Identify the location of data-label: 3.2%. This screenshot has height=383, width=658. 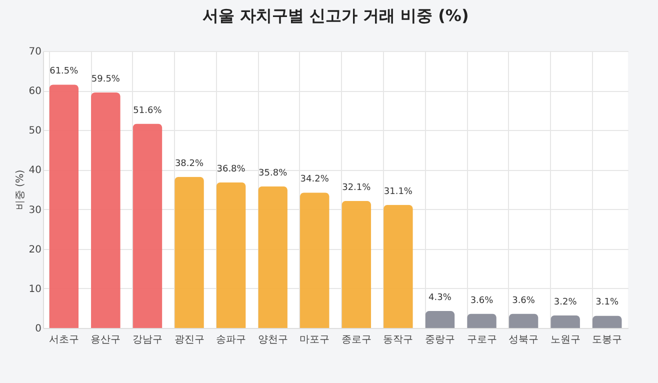
(566, 302).